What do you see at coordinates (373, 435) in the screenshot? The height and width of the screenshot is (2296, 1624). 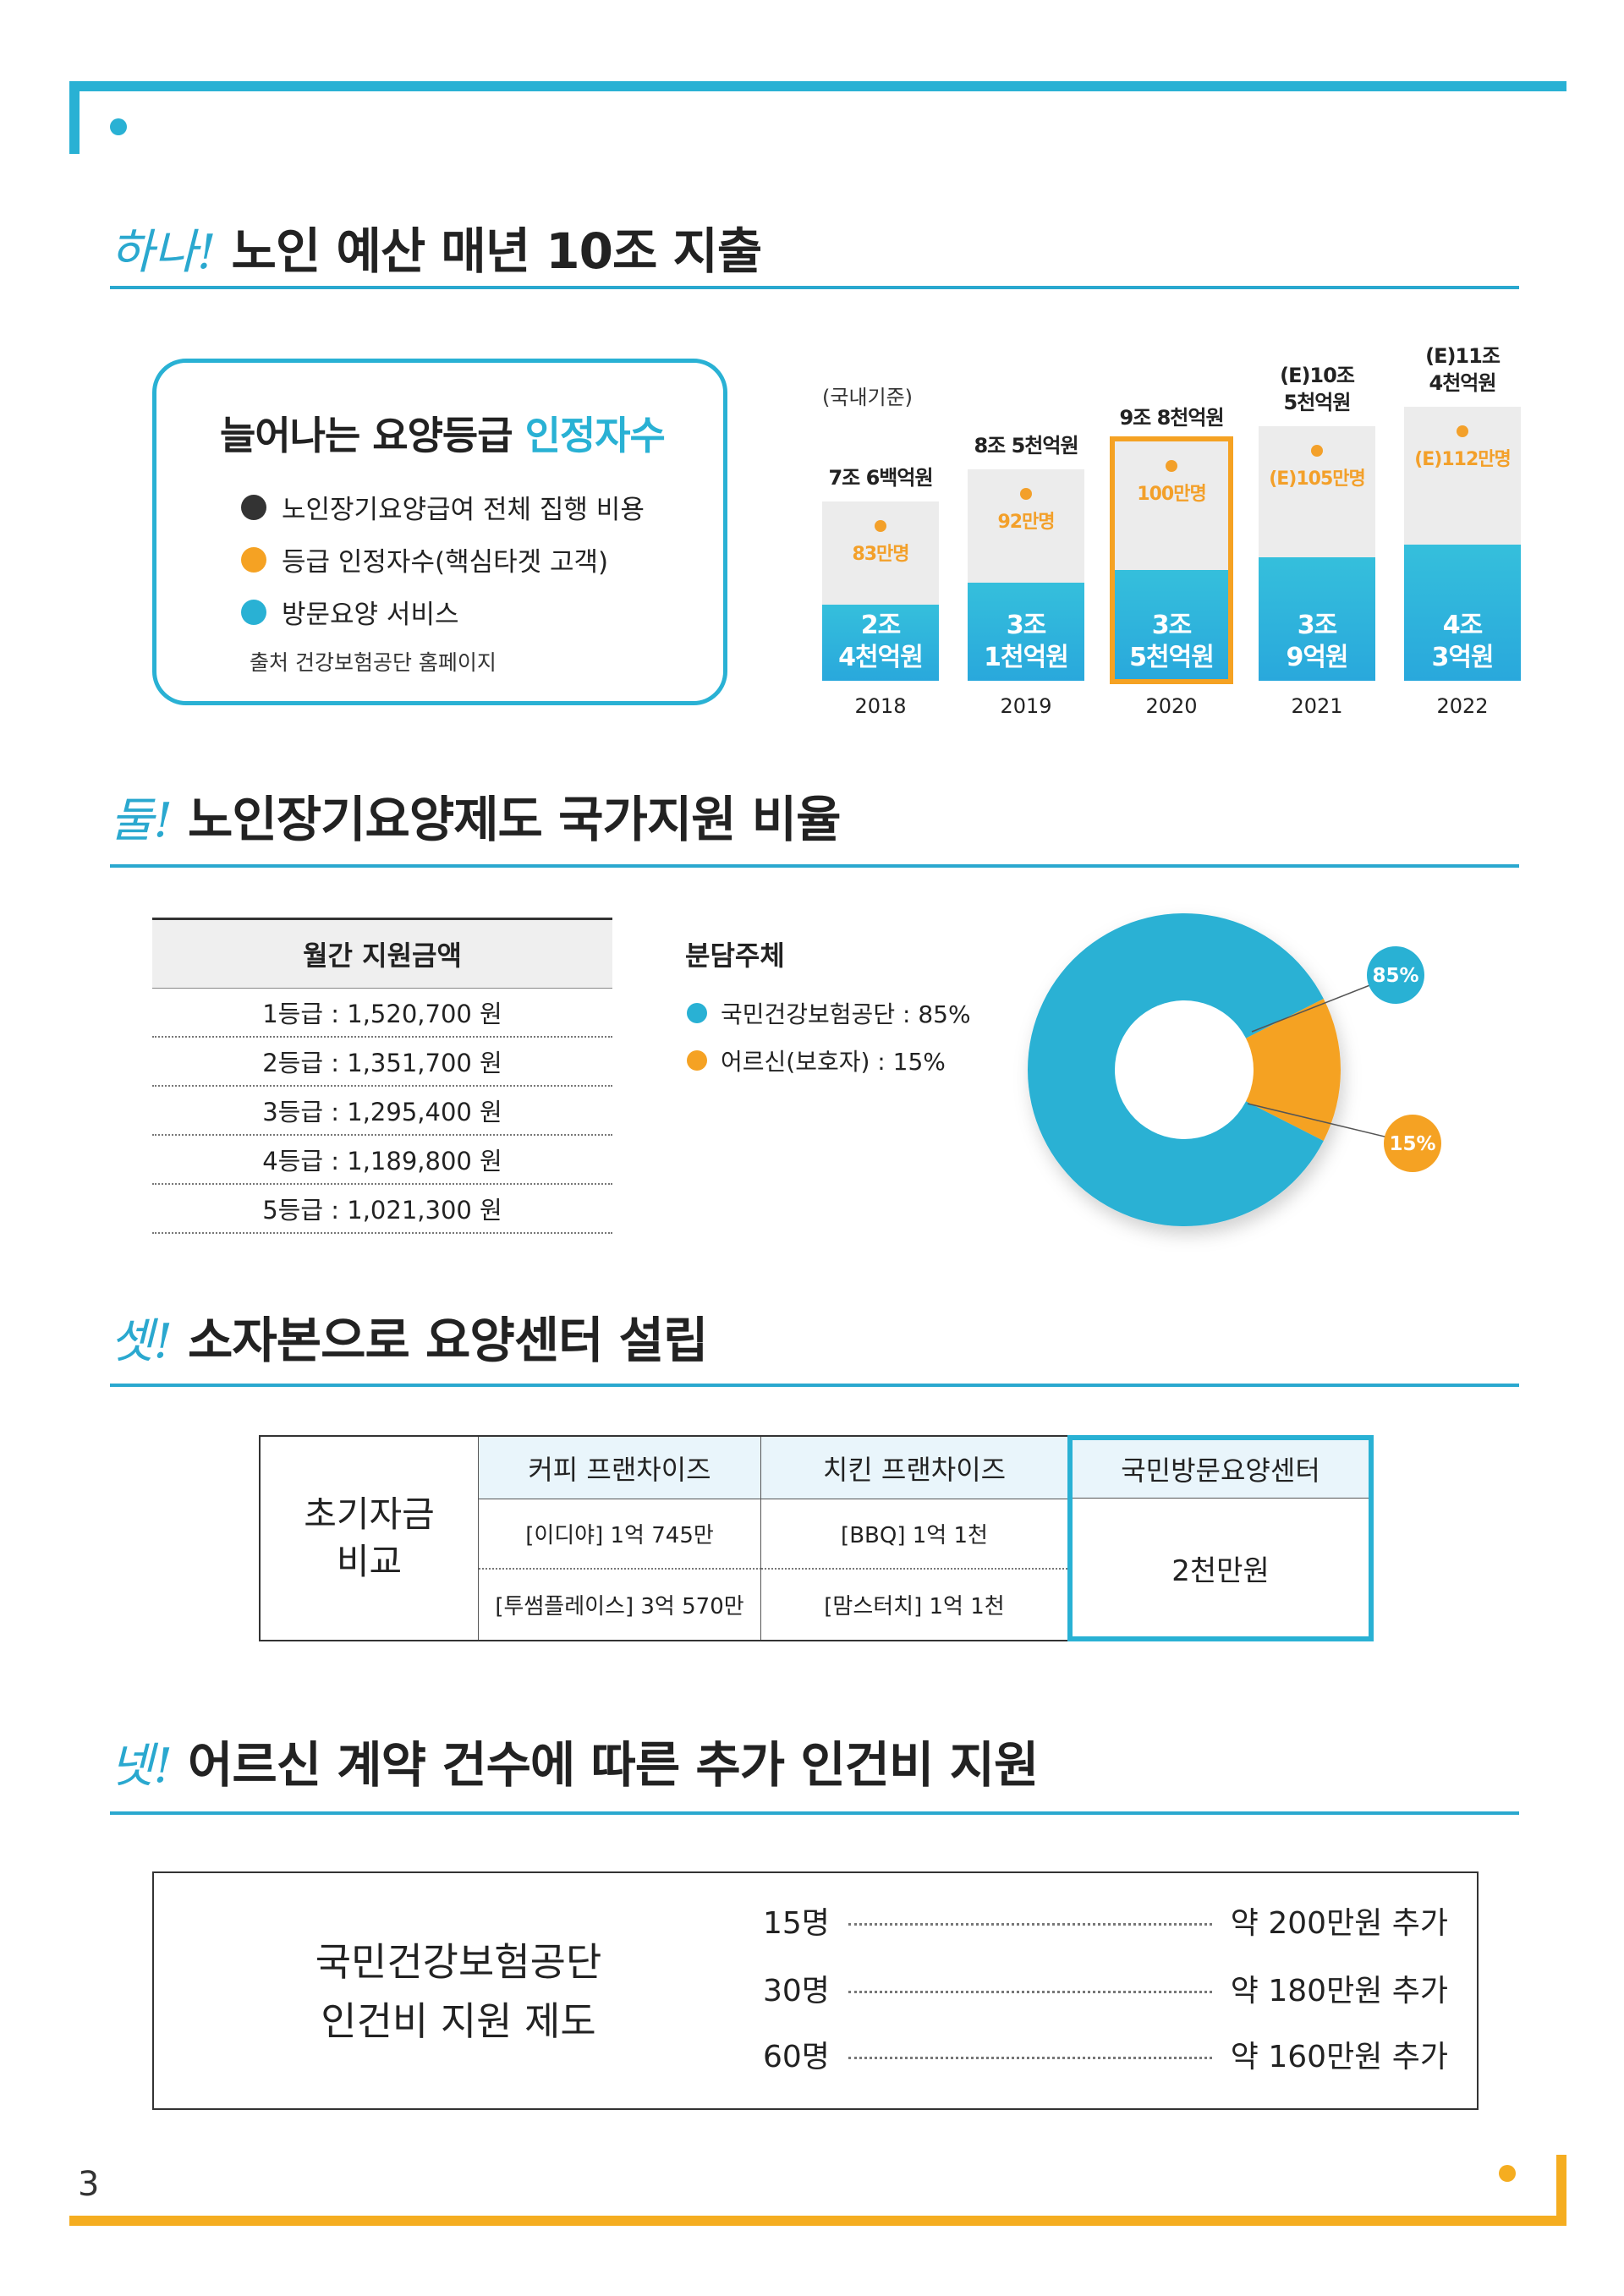 I see `legend-title-prefix: 늘어나는 요양등급` at bounding box center [373, 435].